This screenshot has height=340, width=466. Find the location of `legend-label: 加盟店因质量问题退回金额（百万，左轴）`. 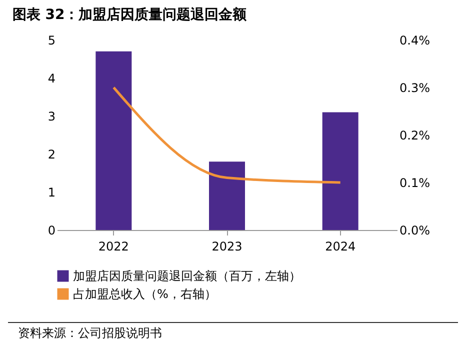

legend-label: 加盟店因质量问题退回金额（百万，左轴） is located at coordinates (187, 276).